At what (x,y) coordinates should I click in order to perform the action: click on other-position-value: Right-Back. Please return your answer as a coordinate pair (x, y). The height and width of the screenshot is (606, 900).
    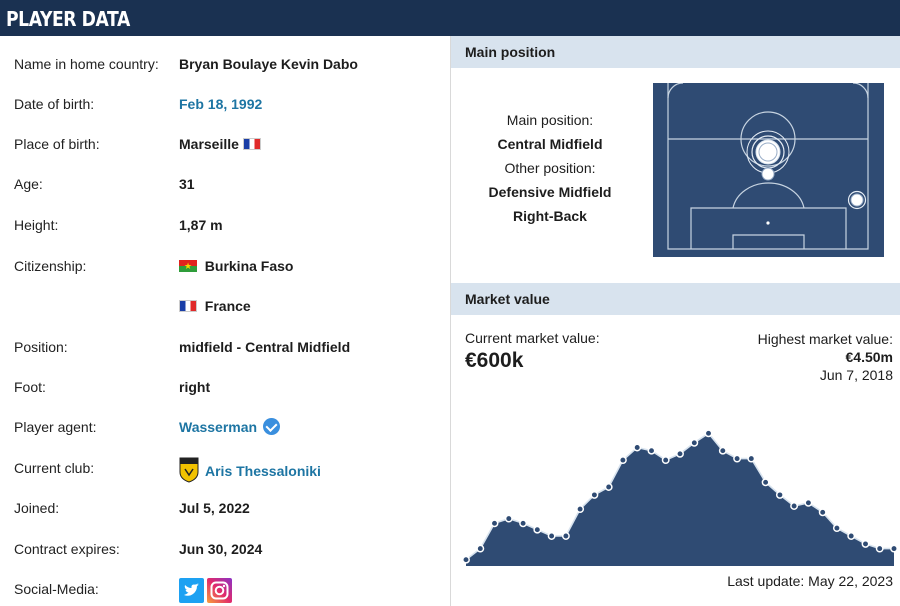
    Looking at the image, I should click on (550, 216).